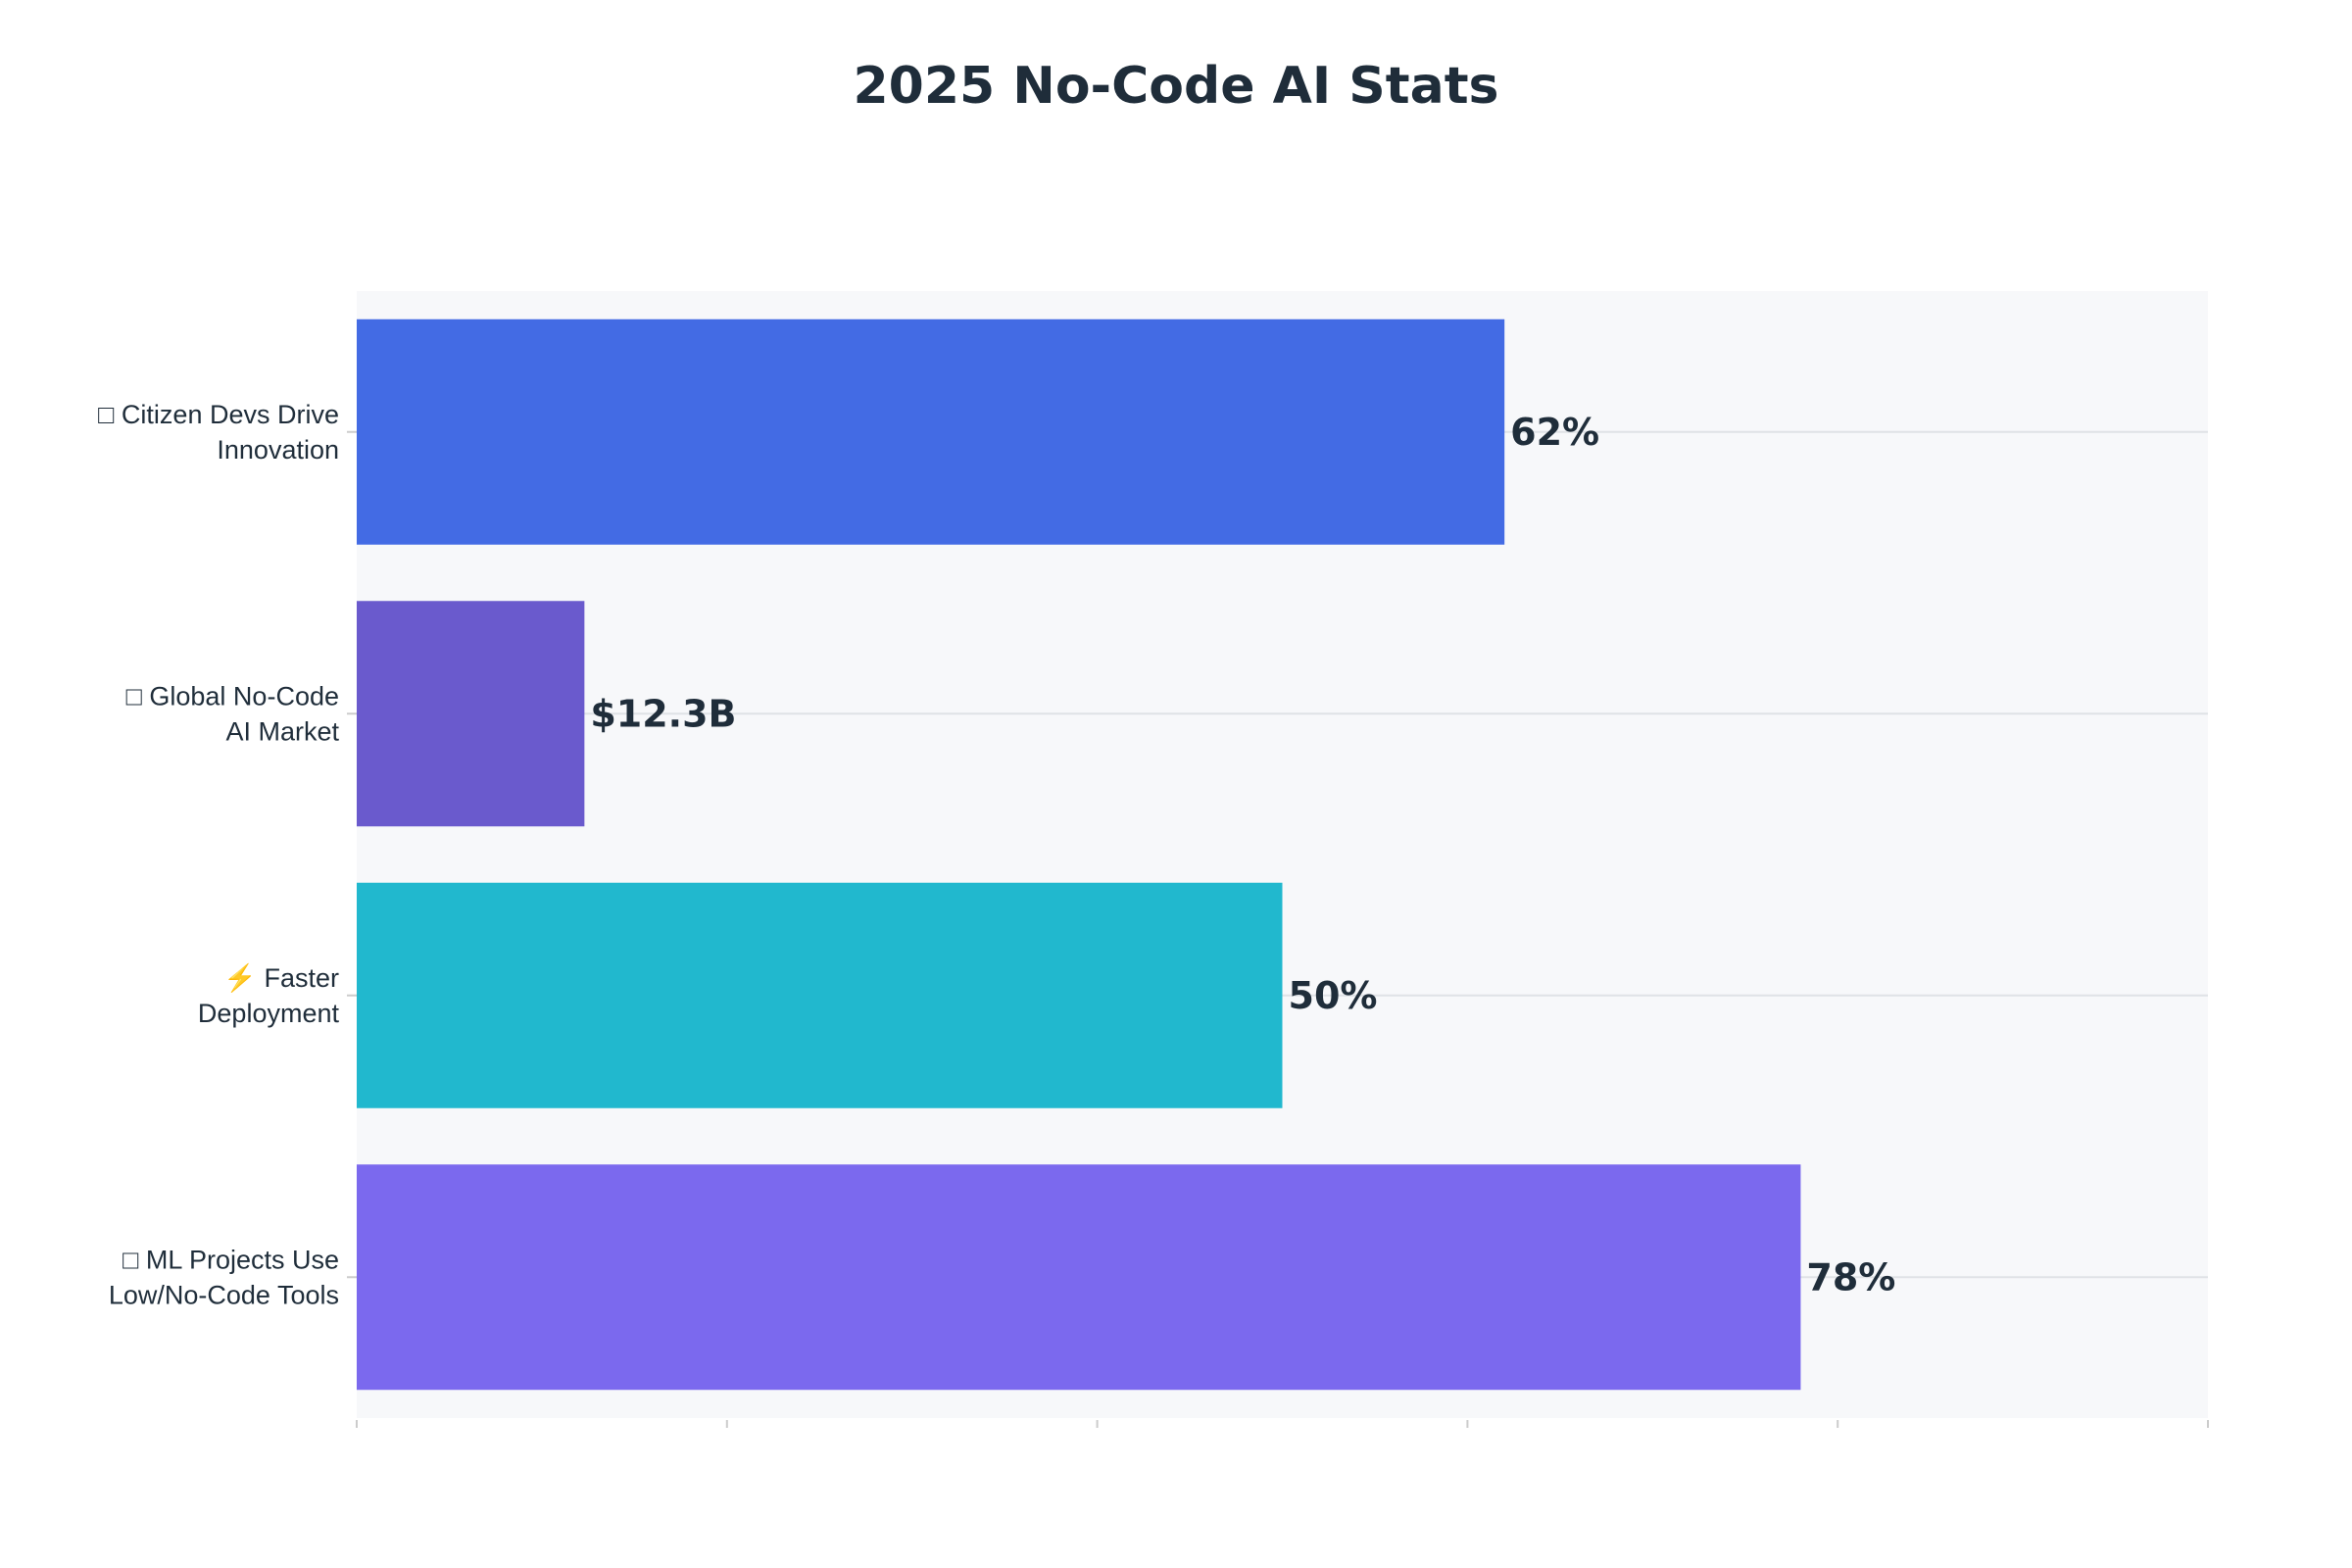 Image resolution: width=2352 pixels, height=1568 pixels. Describe the element at coordinates (224, 1277) in the screenshot. I see `category-label: □ ML Projects Use Low/No-Code Tools` at that location.